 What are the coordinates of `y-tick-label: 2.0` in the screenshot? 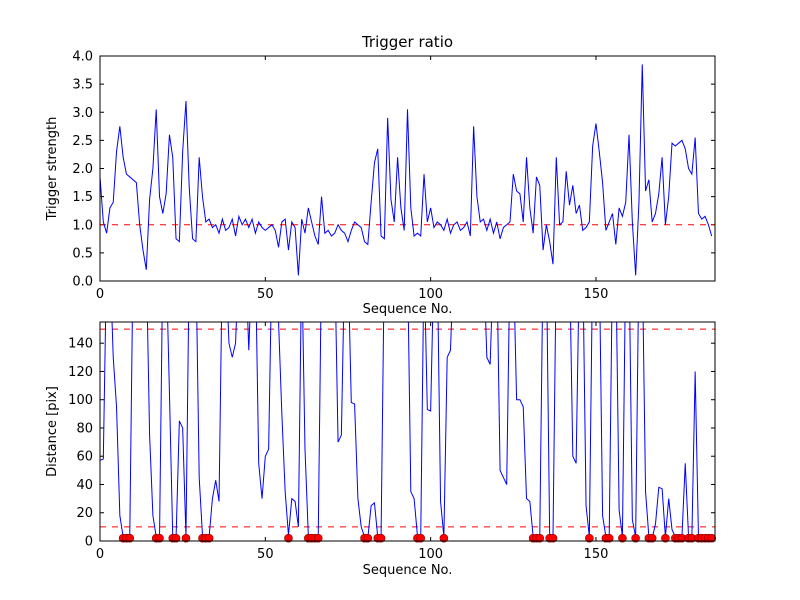 It's located at (82, 169).